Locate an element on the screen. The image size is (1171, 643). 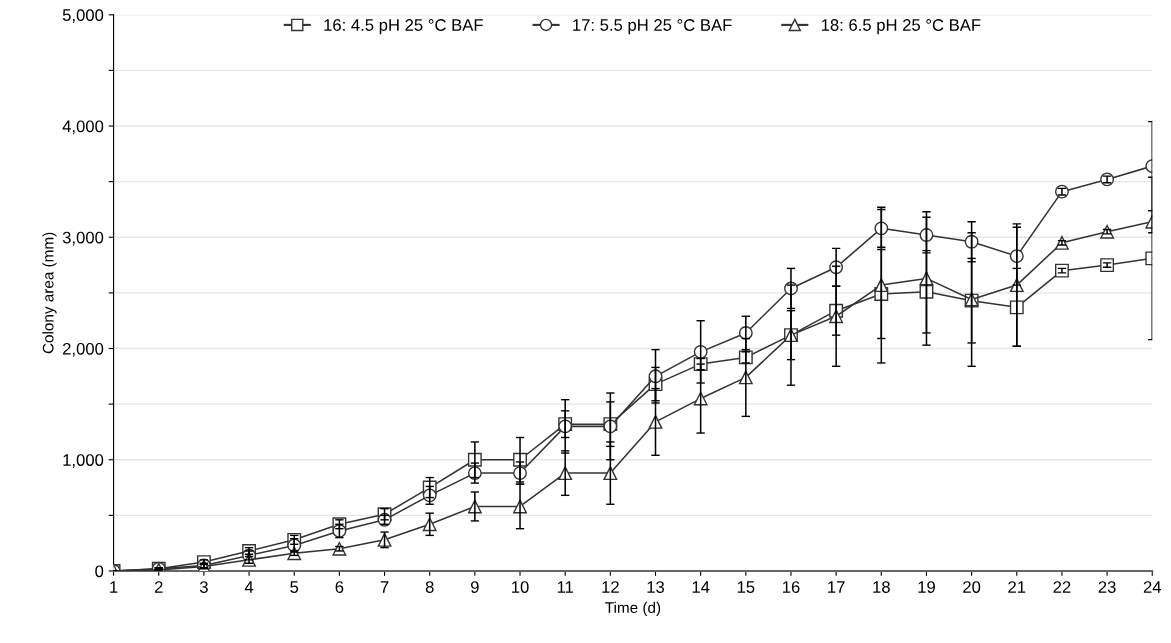
x-tick-label: 6 is located at coordinates (339, 587).